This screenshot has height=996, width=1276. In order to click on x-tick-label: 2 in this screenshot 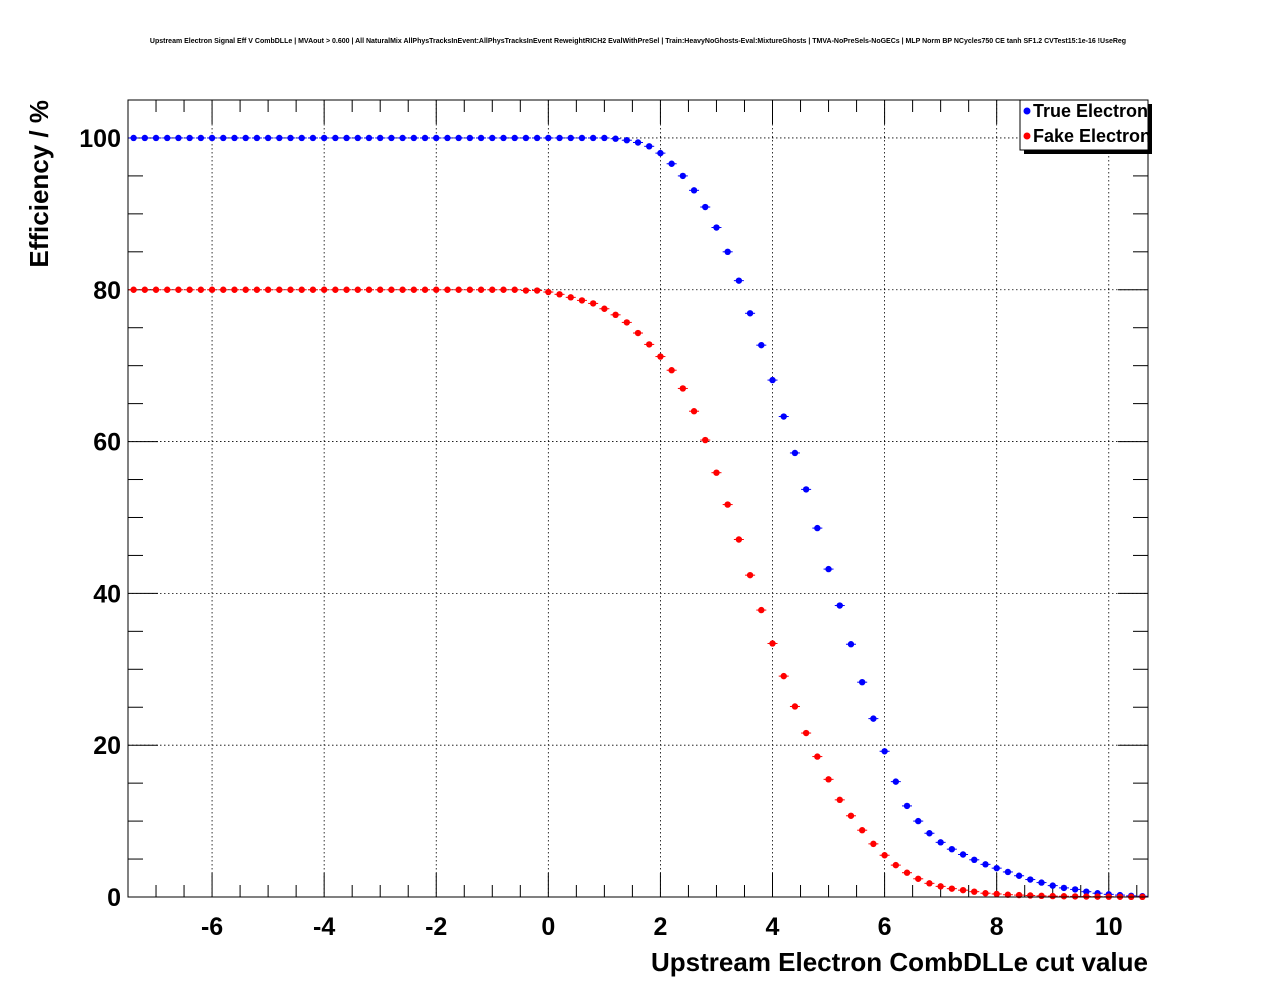, I will do `click(660, 927)`.